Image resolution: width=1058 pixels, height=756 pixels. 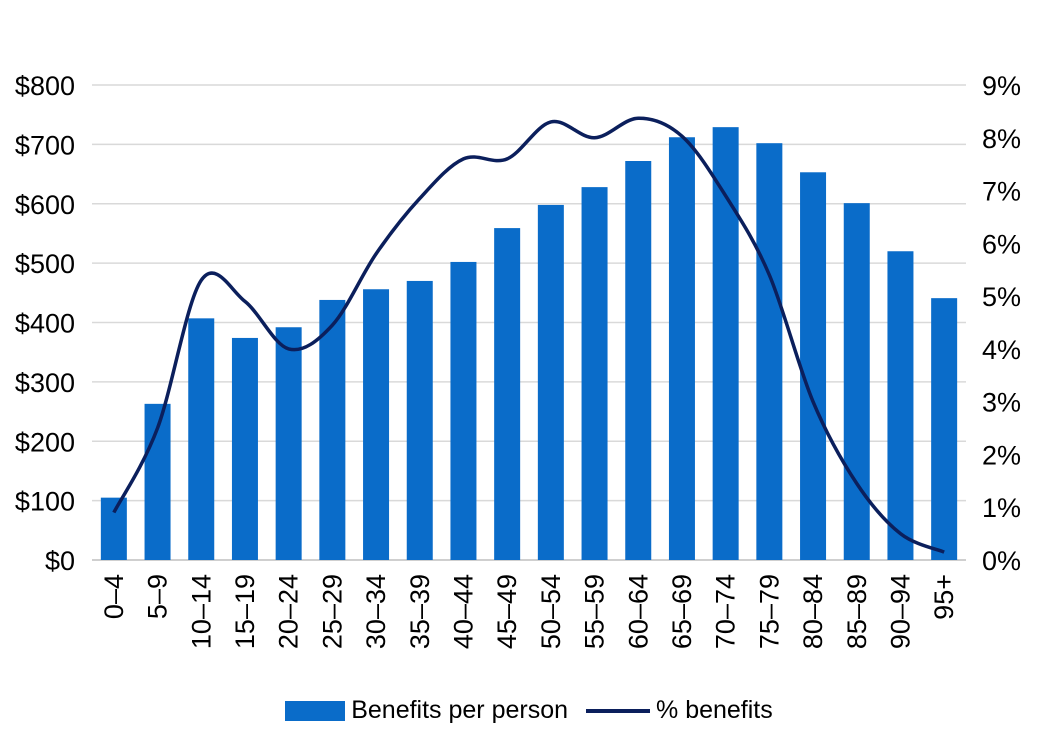 What do you see at coordinates (1001, 192) in the screenshot?
I see `y-right-tick-label: 7%` at bounding box center [1001, 192].